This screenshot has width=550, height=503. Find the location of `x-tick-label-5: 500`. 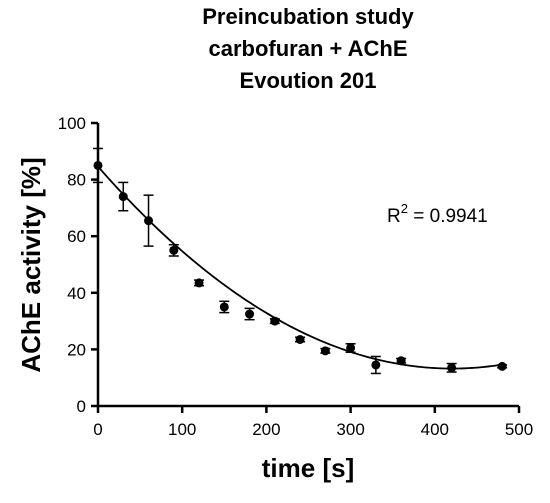

x-tick-label-5: 500 is located at coordinates (519, 429).